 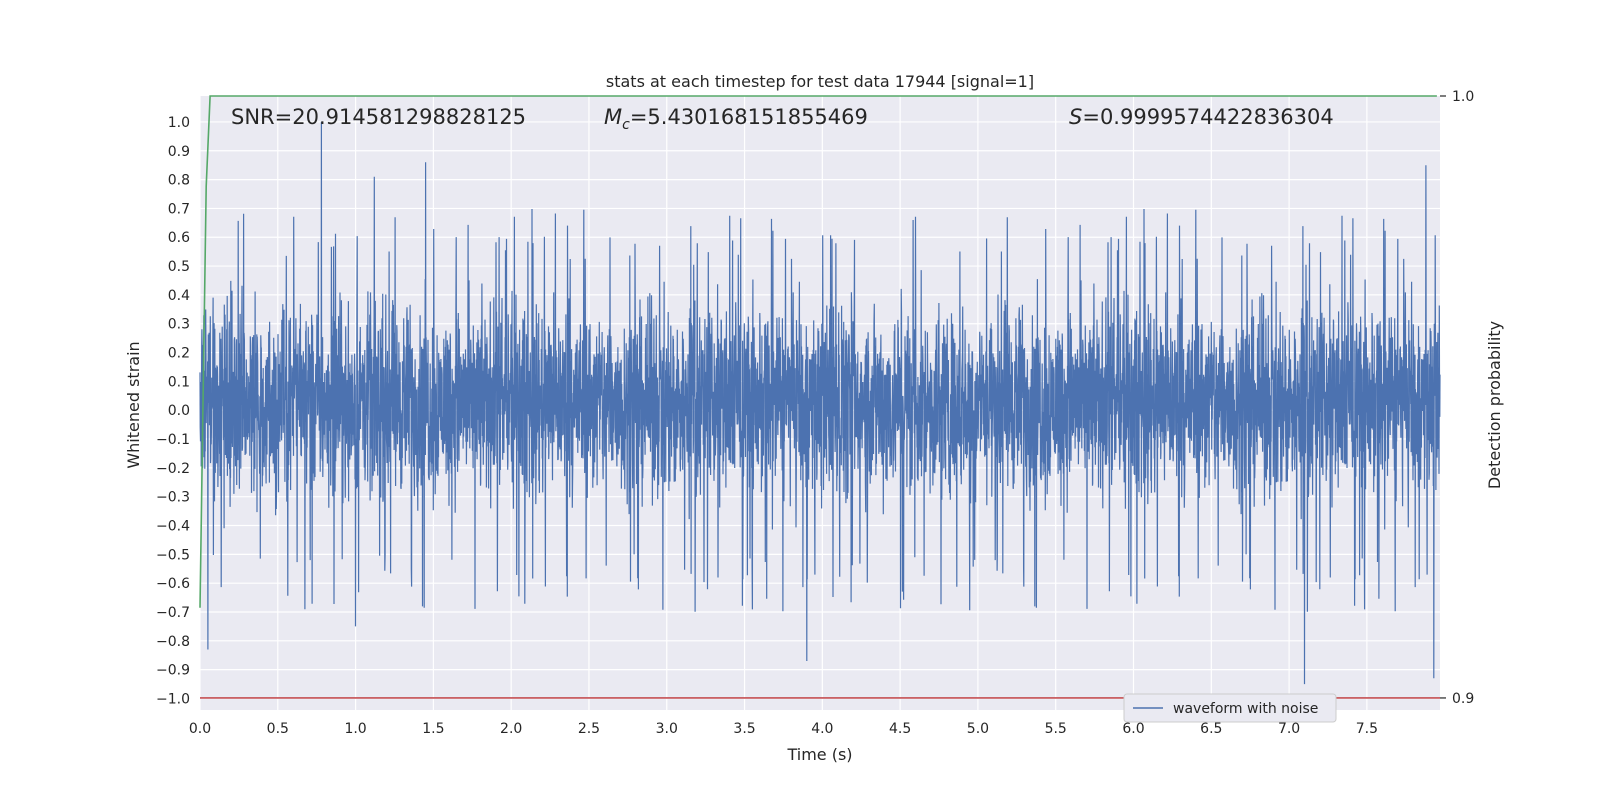 I want to click on legend-frame, so click(x=1230, y=708).